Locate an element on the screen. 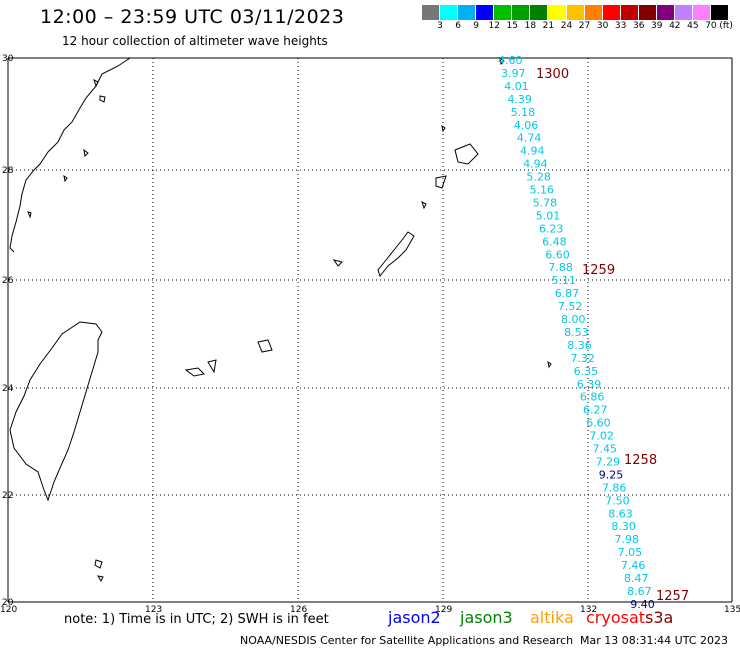  wave-height-label: 6.23 is located at coordinates (551, 228).